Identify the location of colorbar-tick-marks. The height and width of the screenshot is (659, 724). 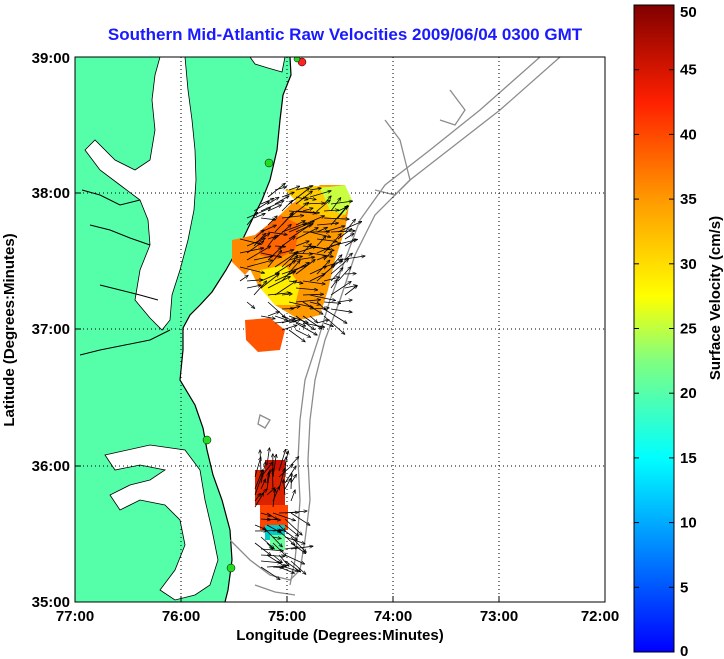
(654, 328).